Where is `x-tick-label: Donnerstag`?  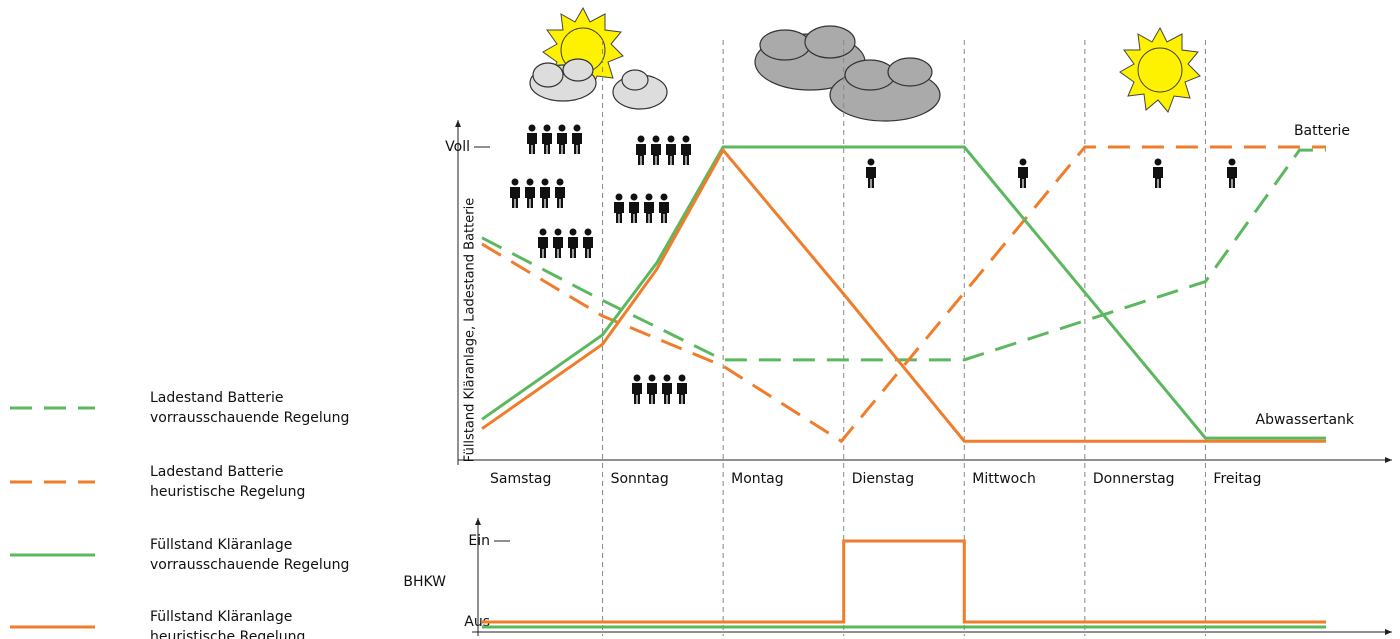 x-tick-label: Donnerstag is located at coordinates (1134, 479).